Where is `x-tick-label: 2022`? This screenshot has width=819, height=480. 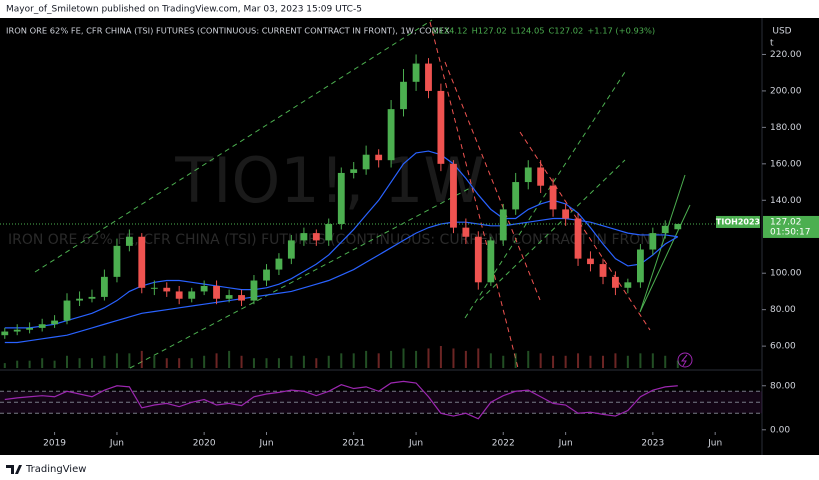 x-tick-label: 2022 is located at coordinates (503, 444).